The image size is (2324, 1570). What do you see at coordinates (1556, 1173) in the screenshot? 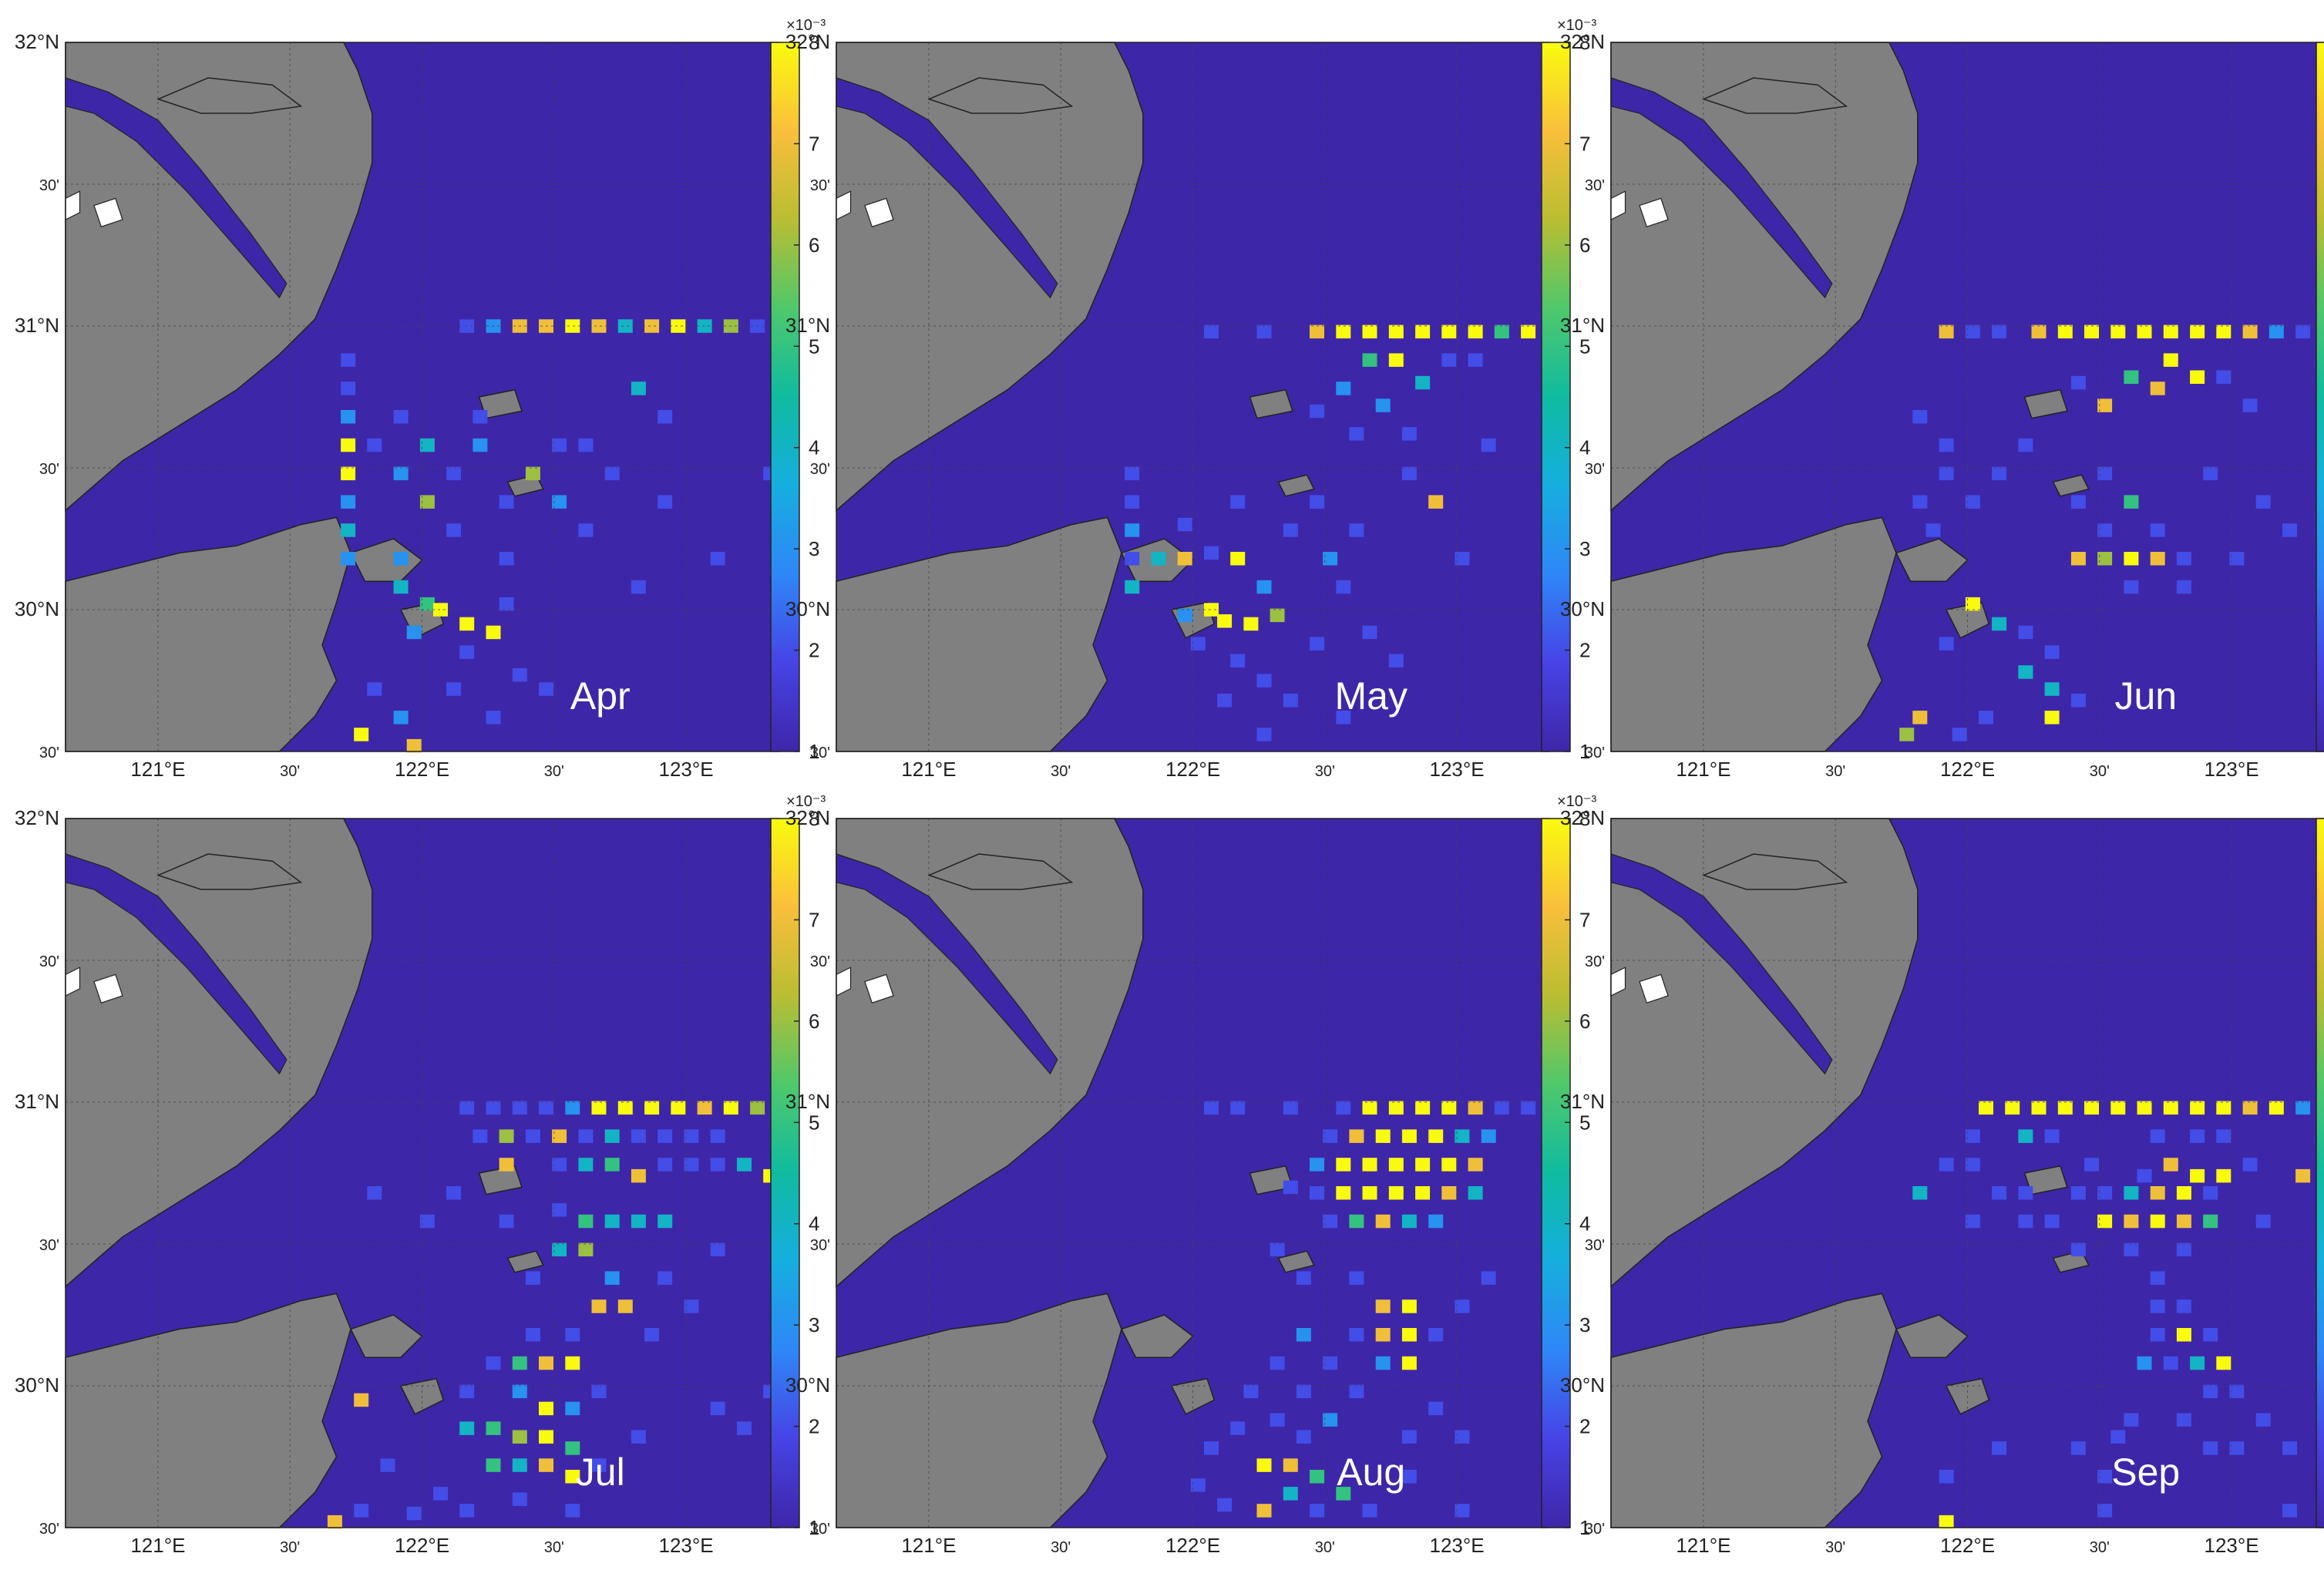
I see `colorbar` at bounding box center [1556, 1173].